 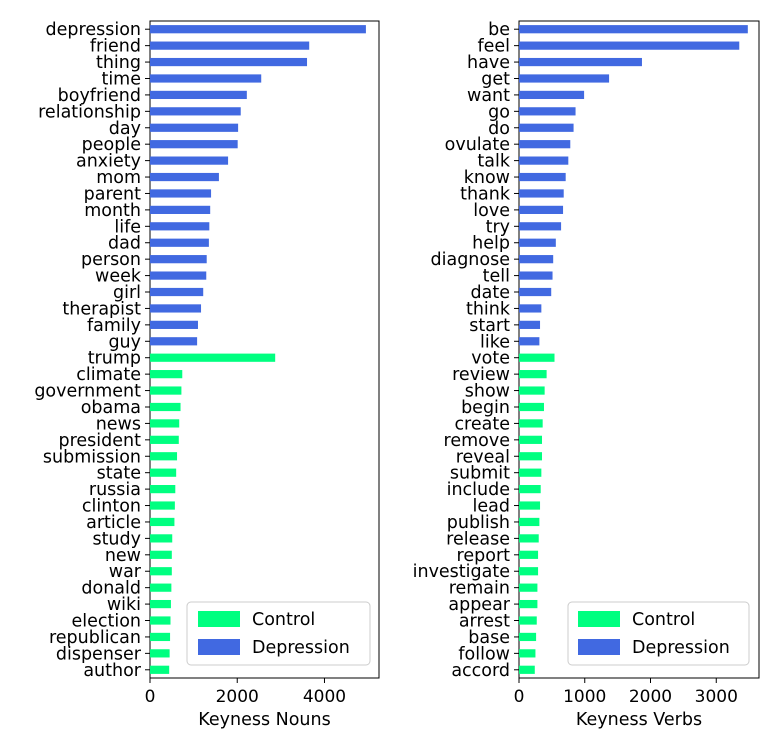 I want to click on nouns-bar-president, so click(x=164, y=439).